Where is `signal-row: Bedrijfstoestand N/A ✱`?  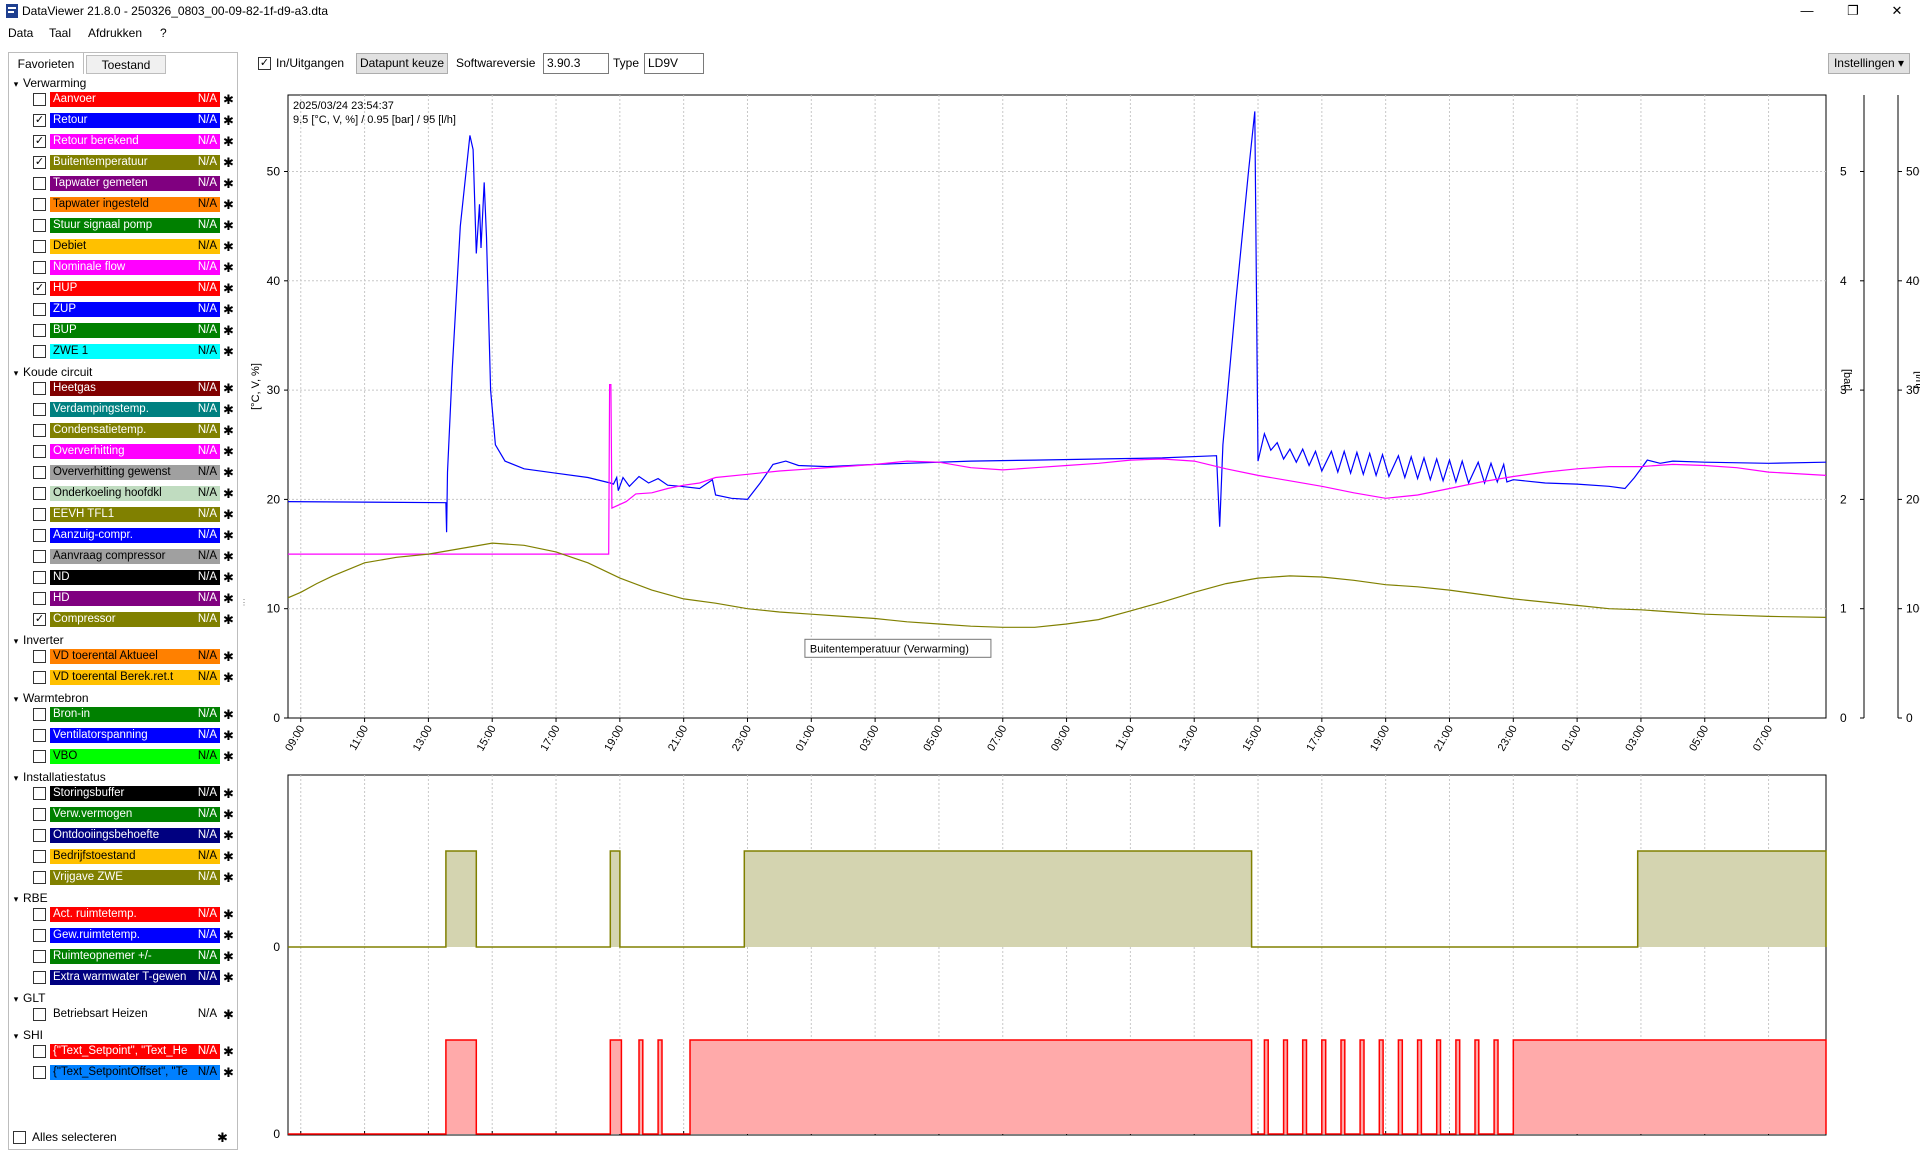
signal-row: Bedrijfstoestand N/A ✱ is located at coordinates (136, 856).